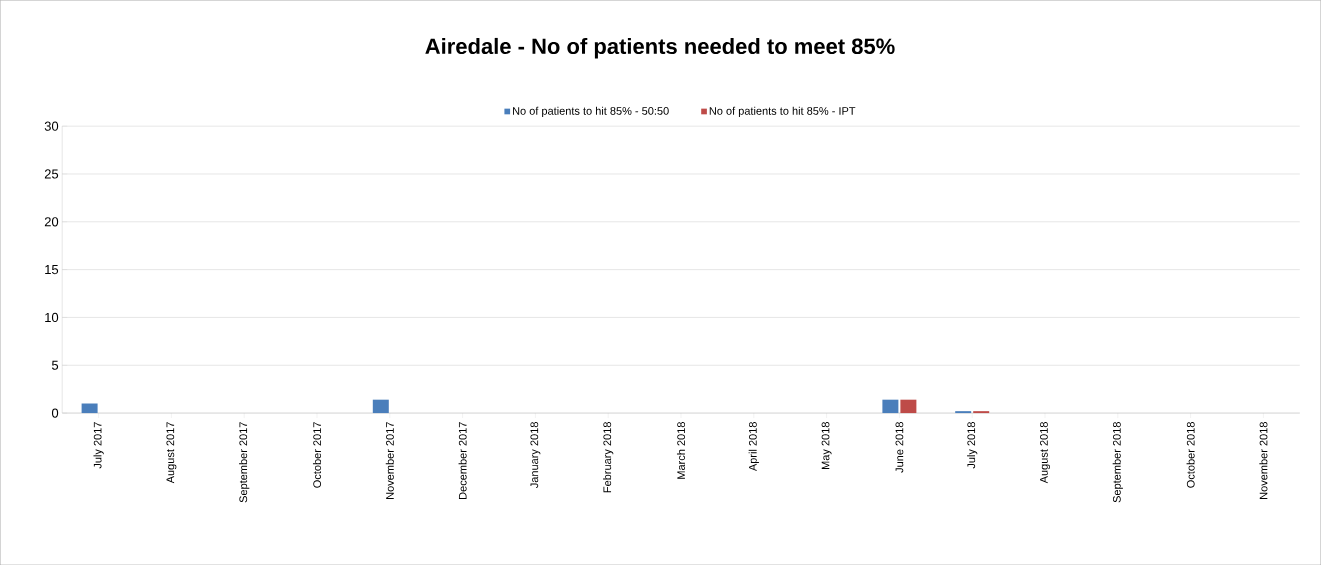  Describe the element at coordinates (826, 445) in the screenshot. I see `x-tick-label: May 2018` at that location.